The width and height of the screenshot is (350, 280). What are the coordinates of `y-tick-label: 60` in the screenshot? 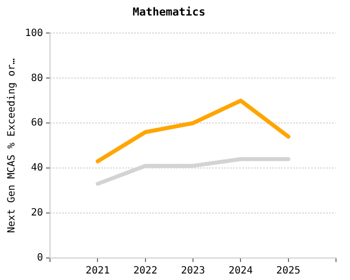 It's located at (37, 123).